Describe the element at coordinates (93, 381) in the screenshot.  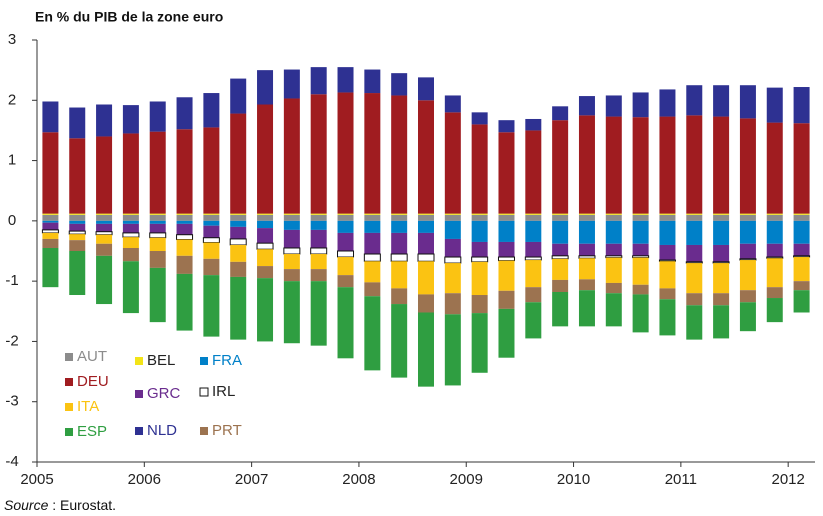
I see `legend-label: DEU` at that location.